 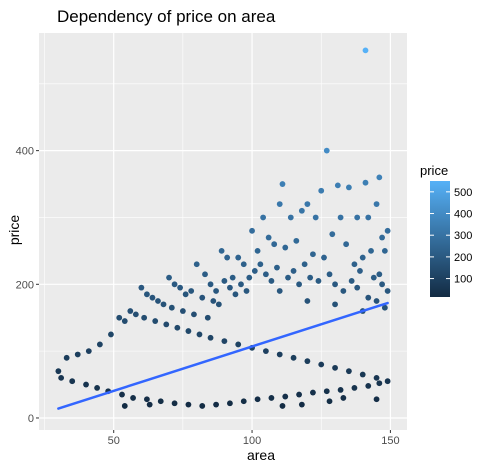 I want to click on y-axis-title: price, so click(x=14, y=230).